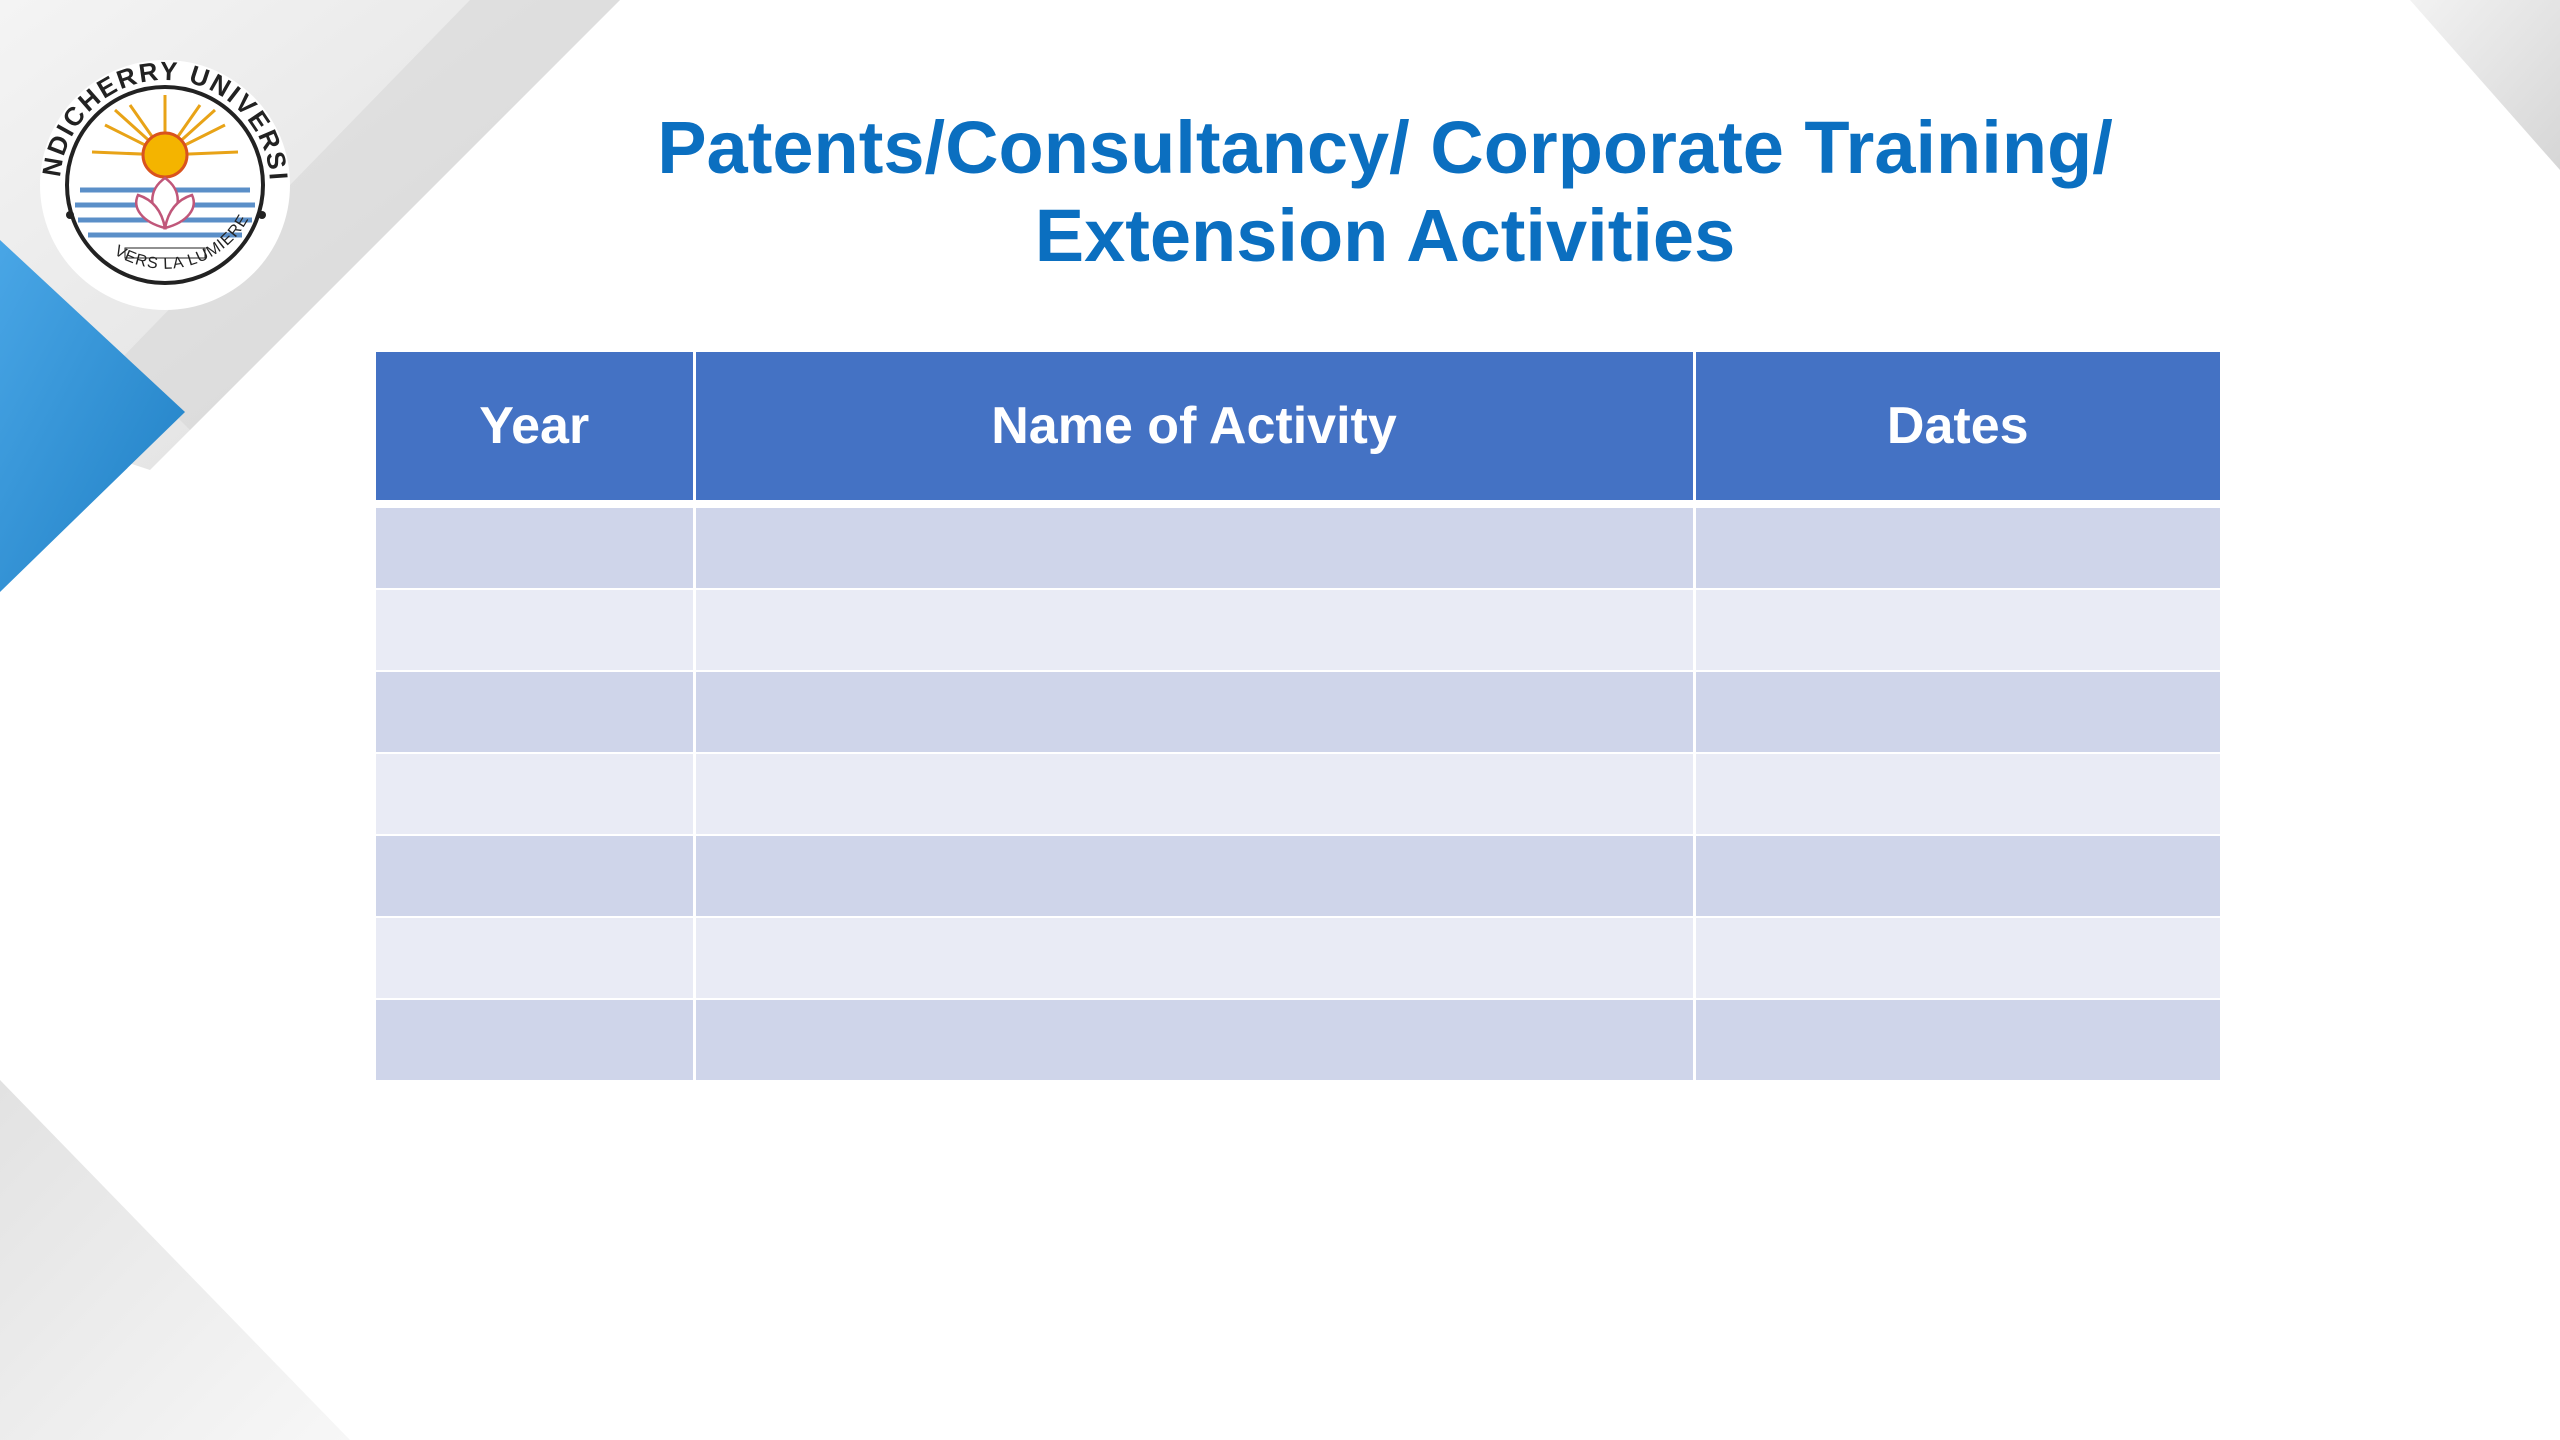  I want to click on university-seal-logo: PONDICHERRY UNIVERSITY VERS LA LUMIERE, so click(161, 180).